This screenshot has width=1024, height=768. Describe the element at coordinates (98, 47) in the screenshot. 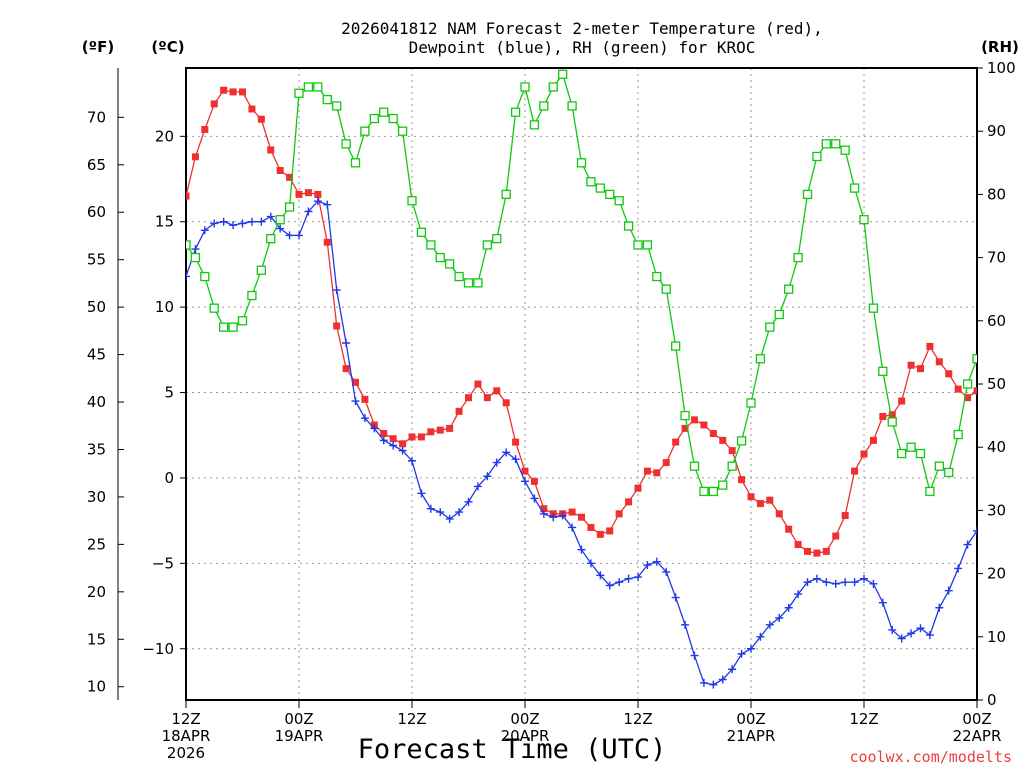

I see `fahrenheit-unit-label: (ºF)` at that location.